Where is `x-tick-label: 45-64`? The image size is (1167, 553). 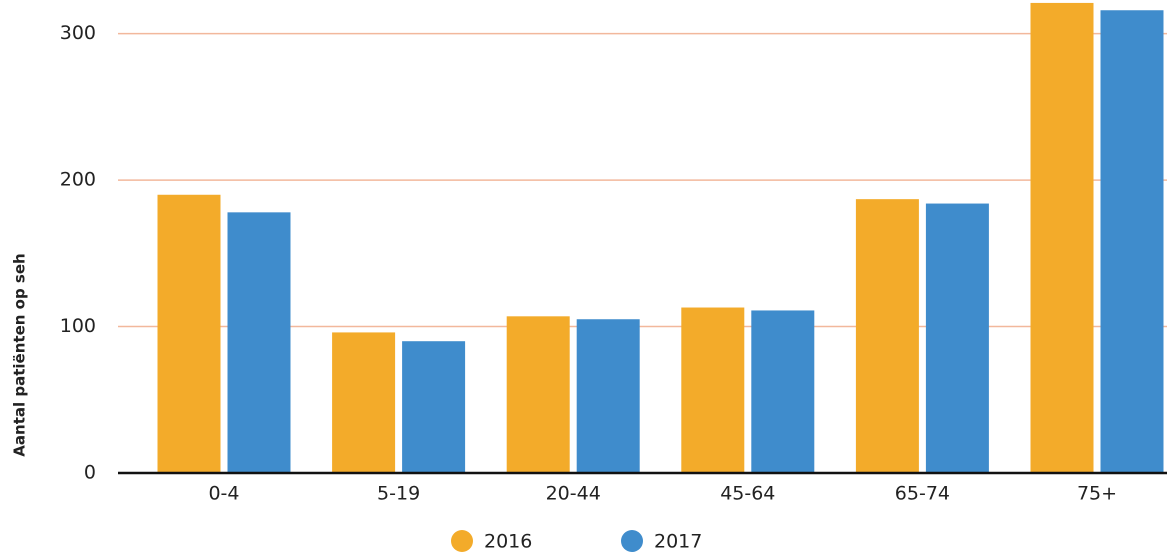
x-tick-label: 45-64 is located at coordinates (747, 494).